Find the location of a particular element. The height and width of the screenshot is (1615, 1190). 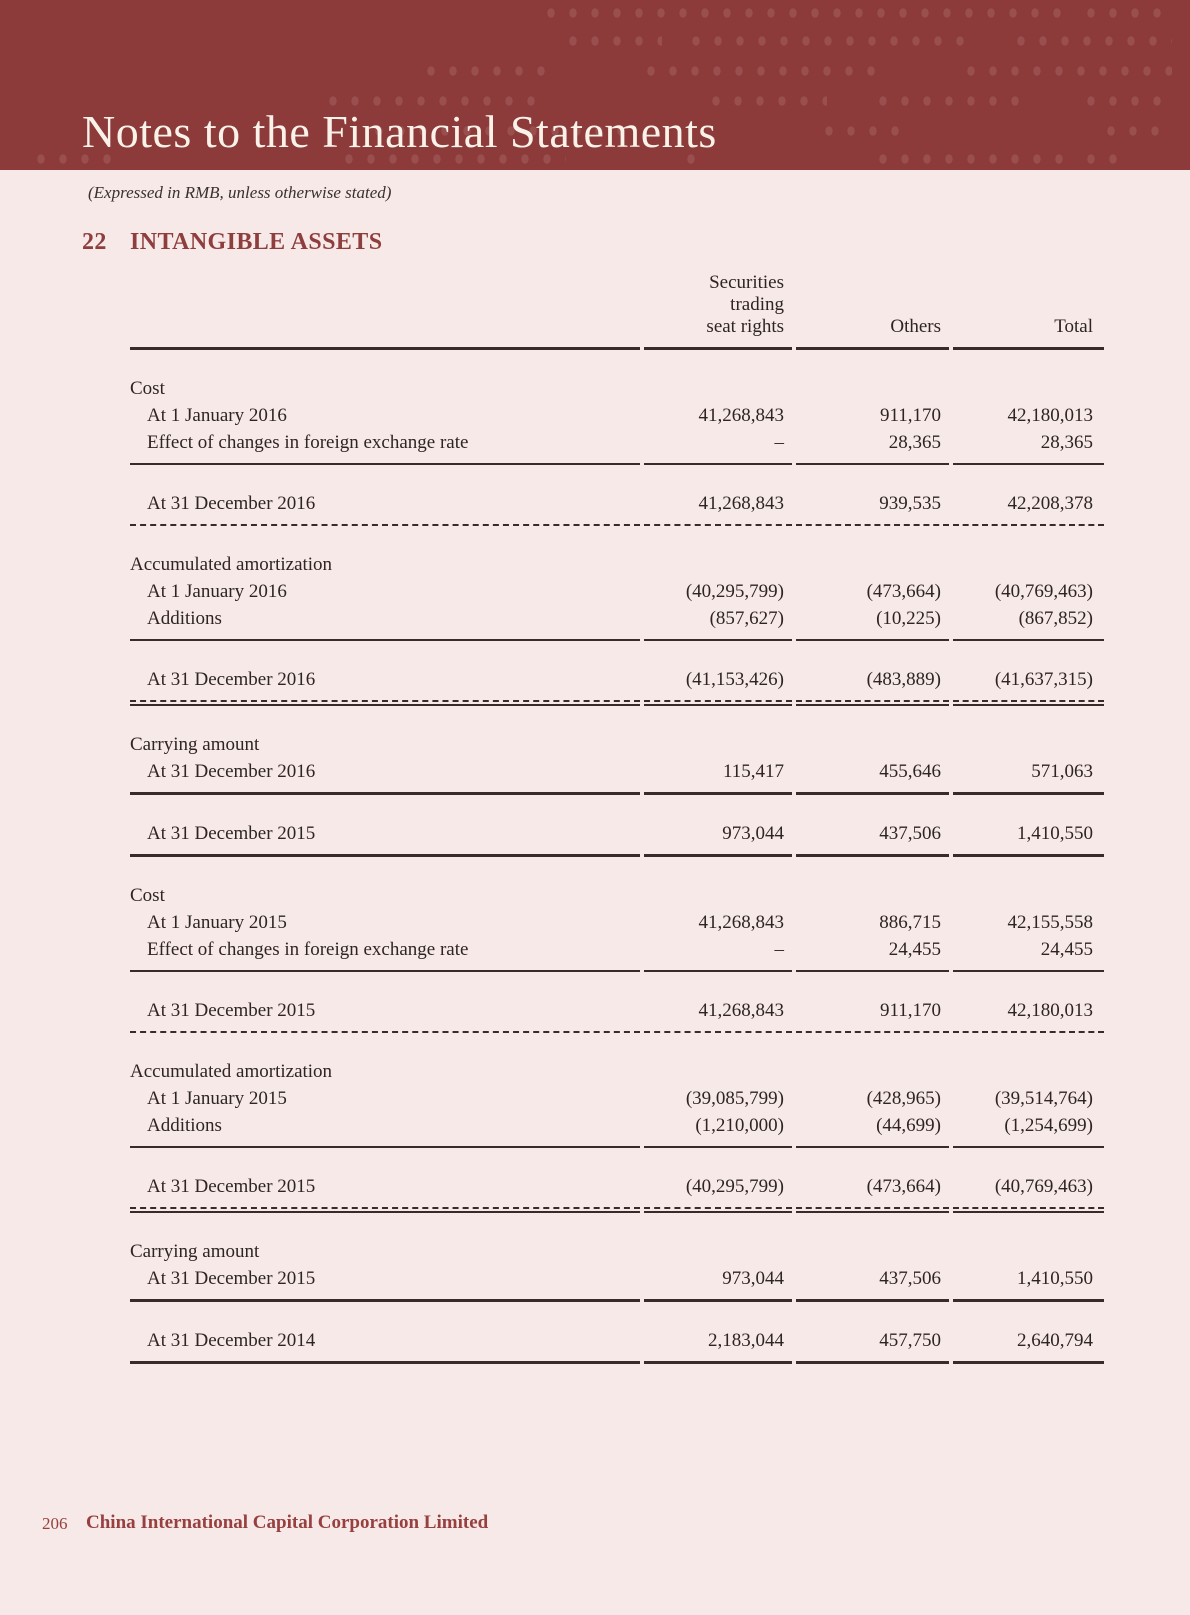

row-label: Additions is located at coordinates (184, 1125).